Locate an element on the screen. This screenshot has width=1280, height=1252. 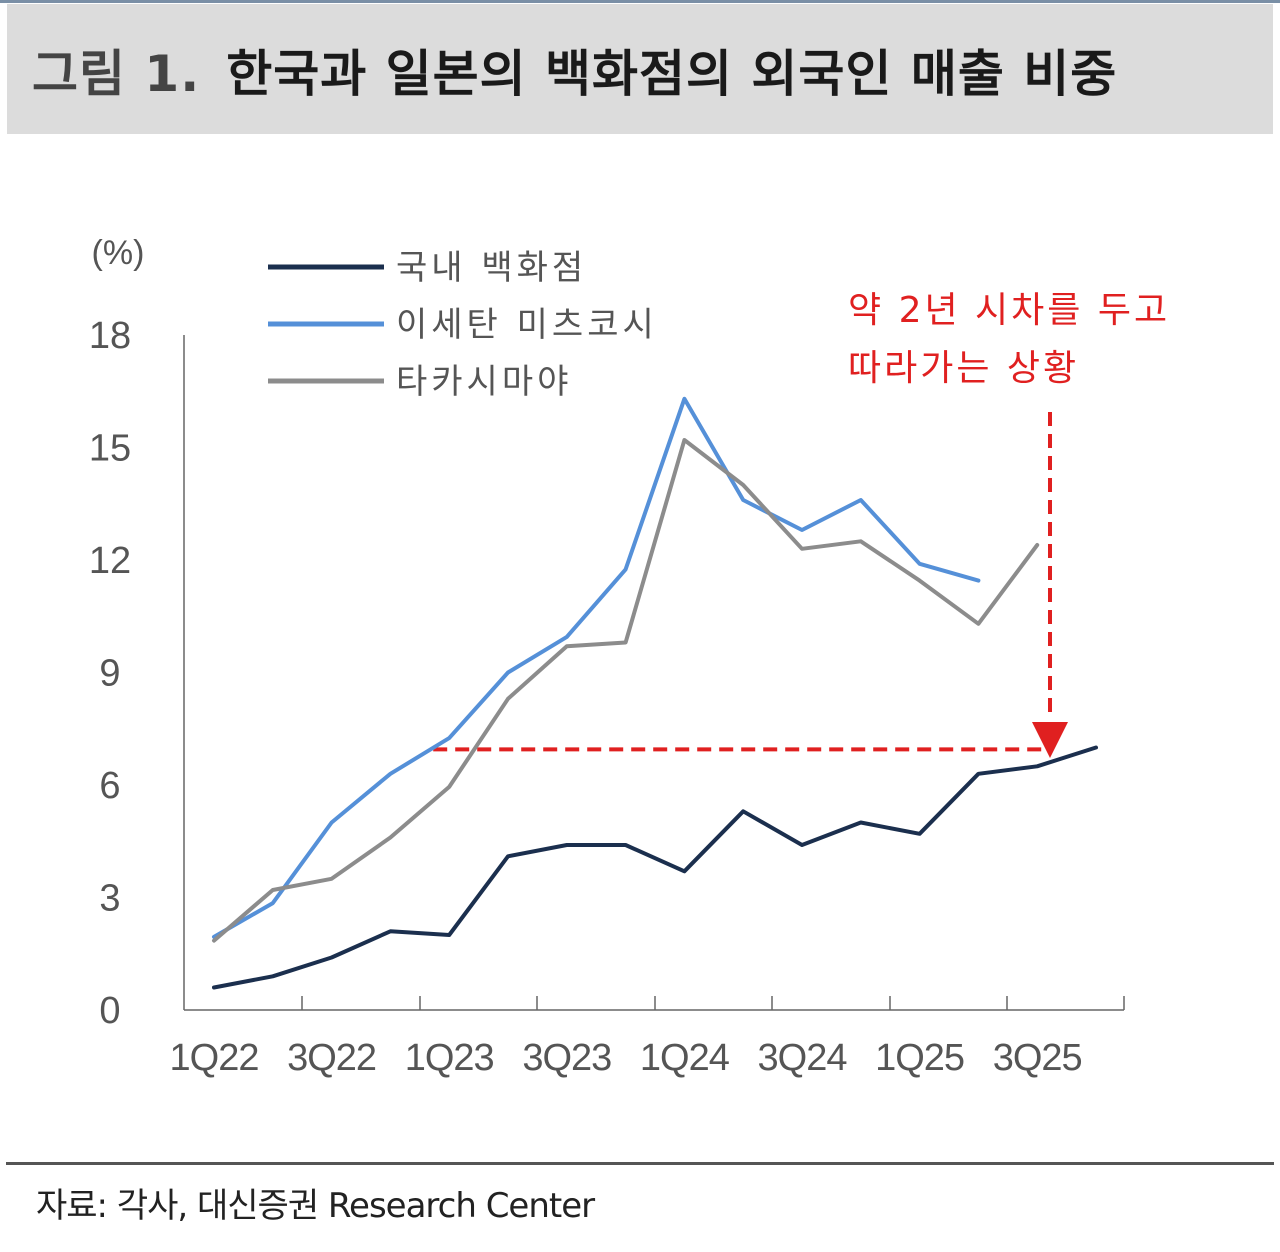
y-tick-label: 6 is located at coordinates (109, 786).